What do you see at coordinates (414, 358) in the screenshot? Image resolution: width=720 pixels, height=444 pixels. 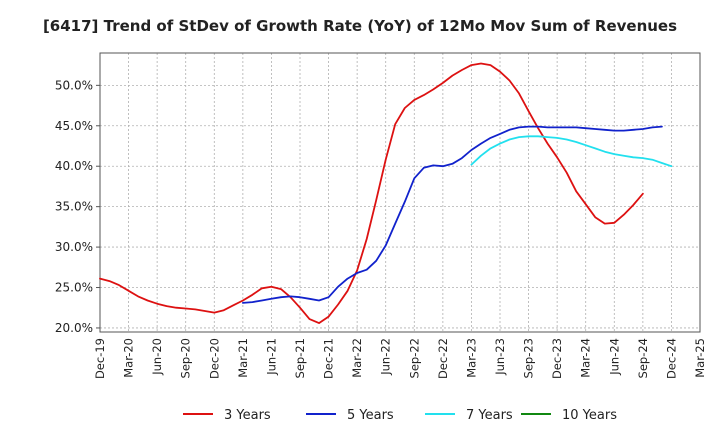 I see `x-tick-label: Sep-22` at bounding box center [414, 358].